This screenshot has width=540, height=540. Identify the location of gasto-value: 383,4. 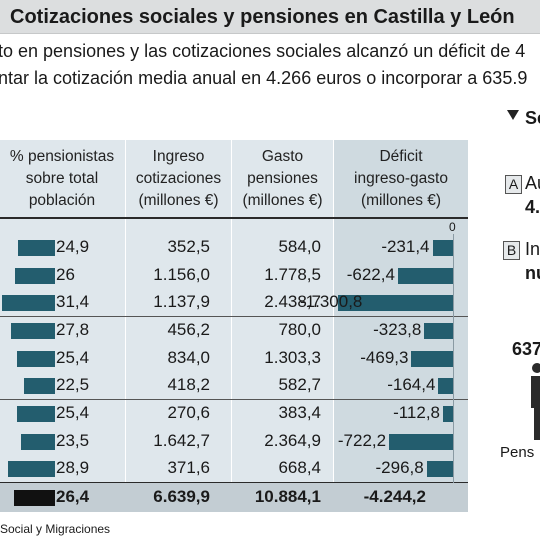
(299, 412).